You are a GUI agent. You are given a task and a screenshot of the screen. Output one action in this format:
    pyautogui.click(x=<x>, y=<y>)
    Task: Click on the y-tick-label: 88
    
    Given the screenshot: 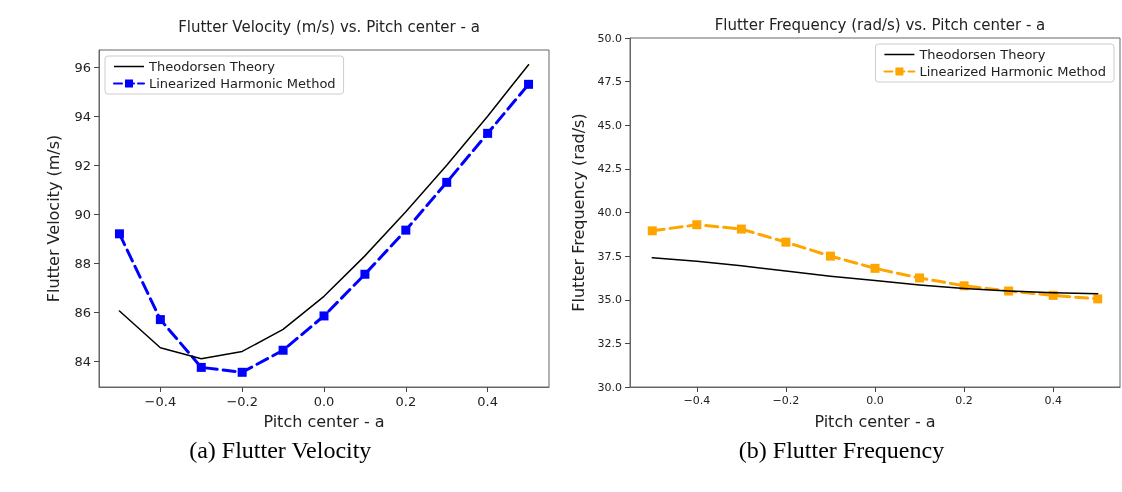 What is the action you would take?
    pyautogui.click(x=82, y=263)
    